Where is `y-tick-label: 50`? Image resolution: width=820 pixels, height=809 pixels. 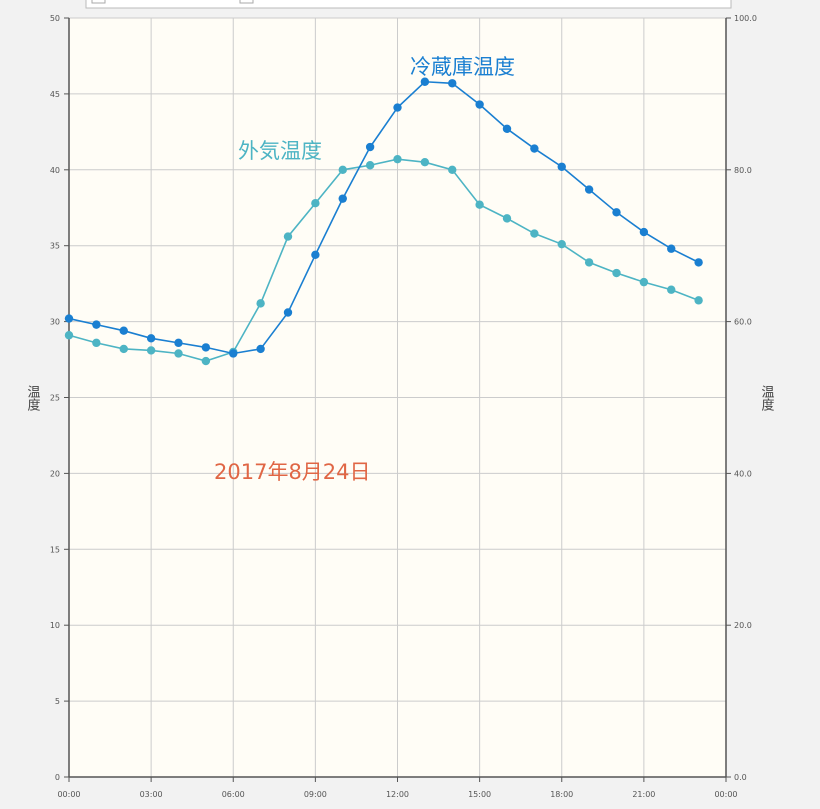 y-tick-label: 50 is located at coordinates (55, 18).